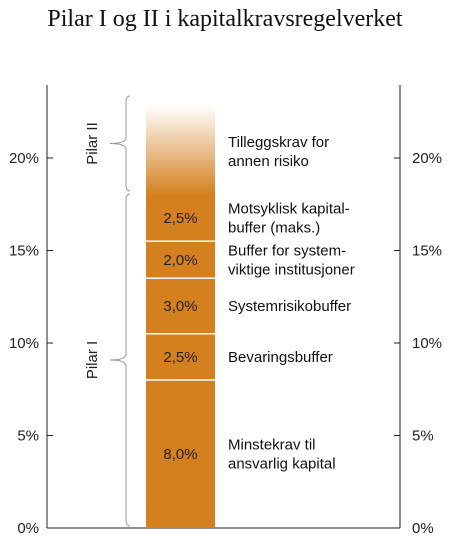 The image size is (450, 551). What do you see at coordinates (427, 158) in the screenshot?
I see `y-tick-label-right: 20%` at bounding box center [427, 158].